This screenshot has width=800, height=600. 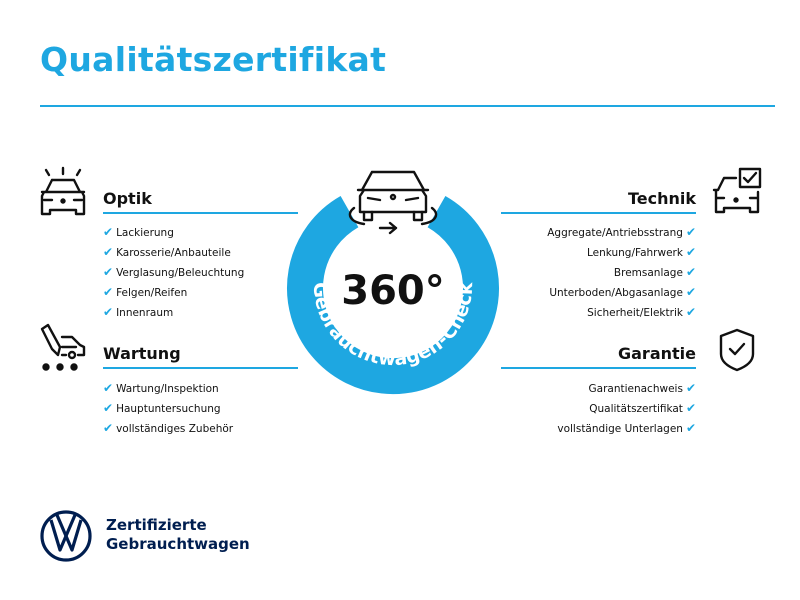 I want to click on car-checkbox-icon, so click(x=737, y=190).